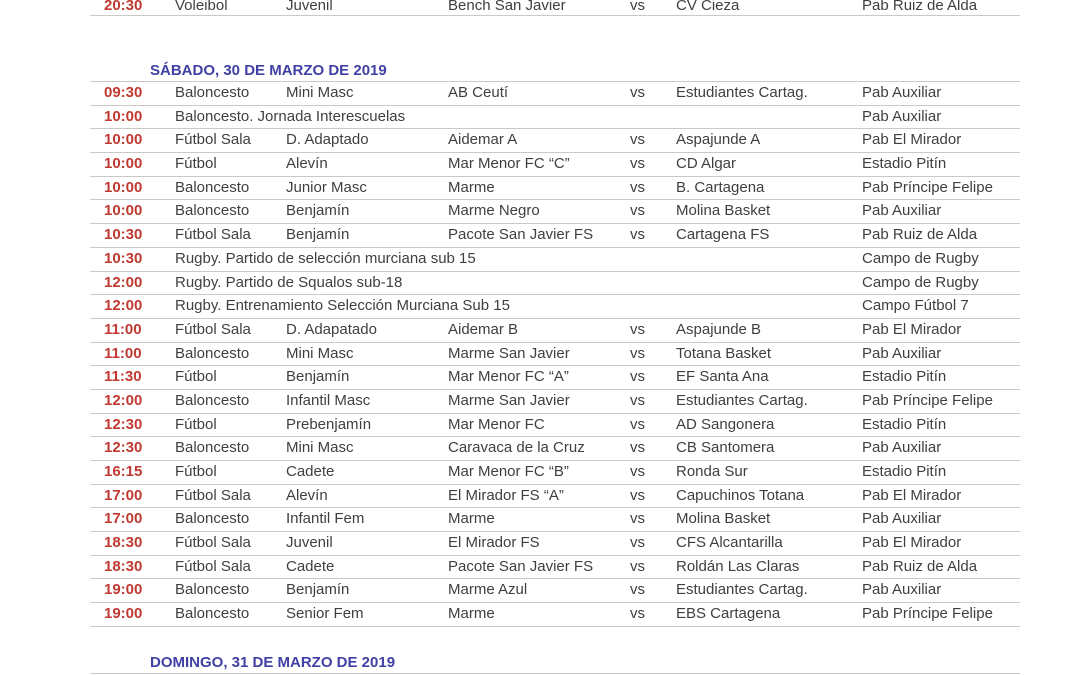  Describe the element at coordinates (506, 495) in the screenshot. I see `home-team-cell: El Mirador FS “A”` at that location.